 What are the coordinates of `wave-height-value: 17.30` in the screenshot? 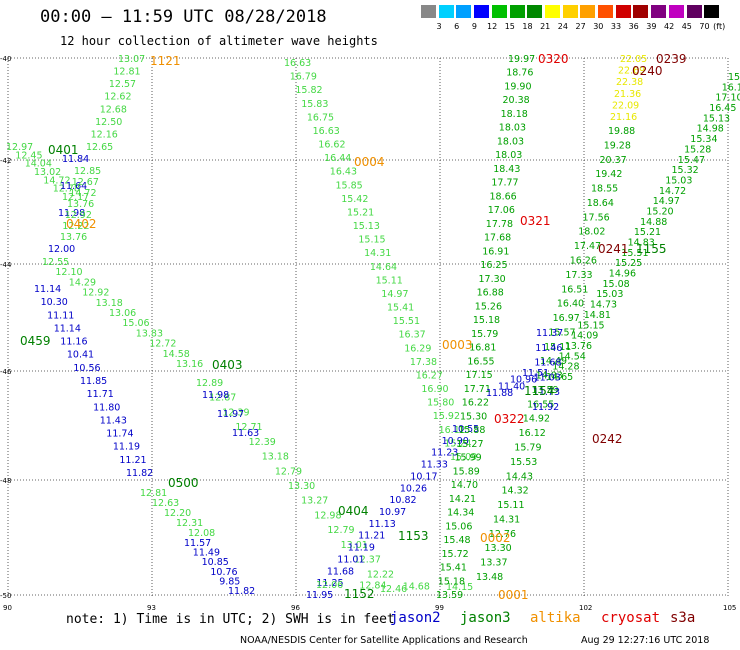 It's located at (492, 279).